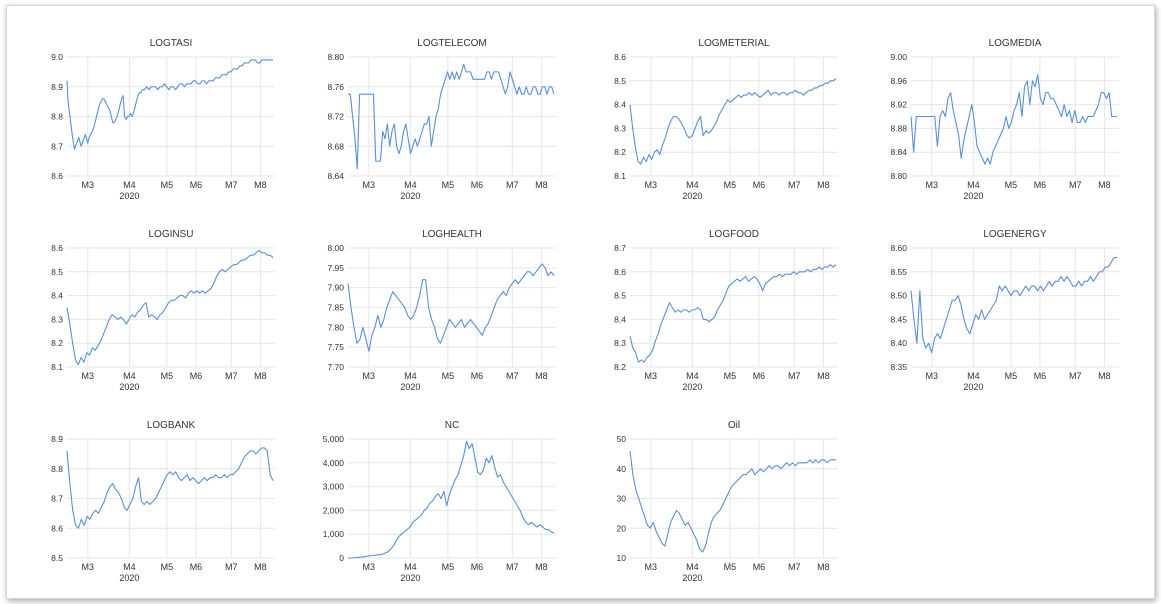 Image resolution: width=1161 pixels, height=604 pixels. Describe the element at coordinates (335, 308) in the screenshot. I see `y-tick-label: 7.85` at that location.